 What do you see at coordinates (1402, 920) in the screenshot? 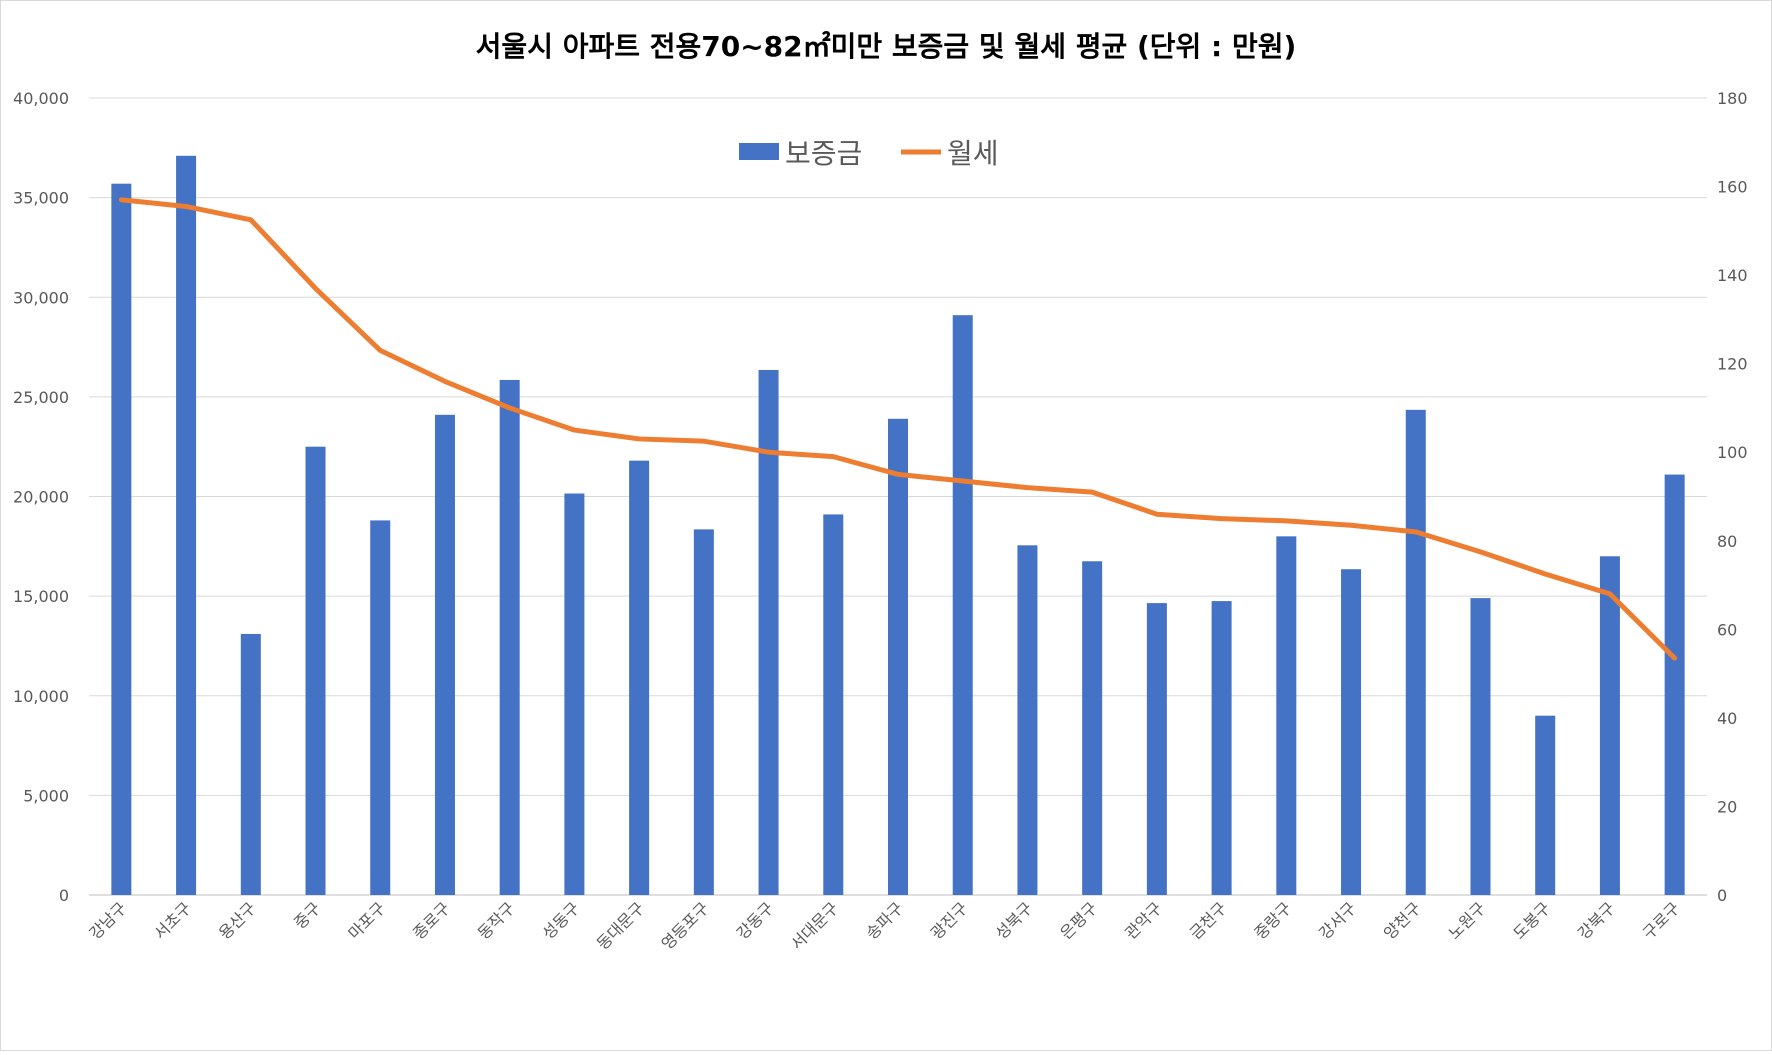
I see `x-tick-label: 양천구` at bounding box center [1402, 920].